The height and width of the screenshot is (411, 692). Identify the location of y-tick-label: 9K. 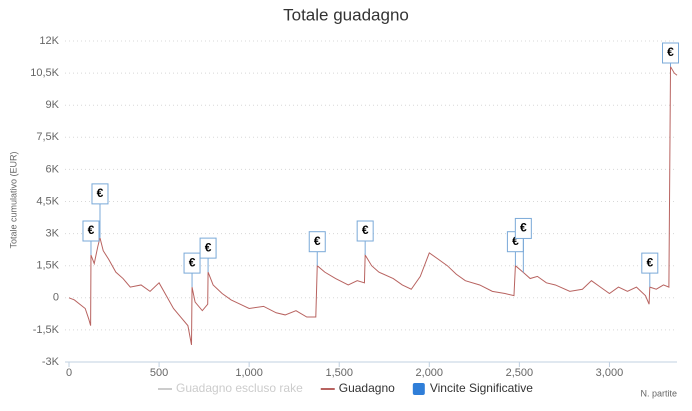
(53, 105).